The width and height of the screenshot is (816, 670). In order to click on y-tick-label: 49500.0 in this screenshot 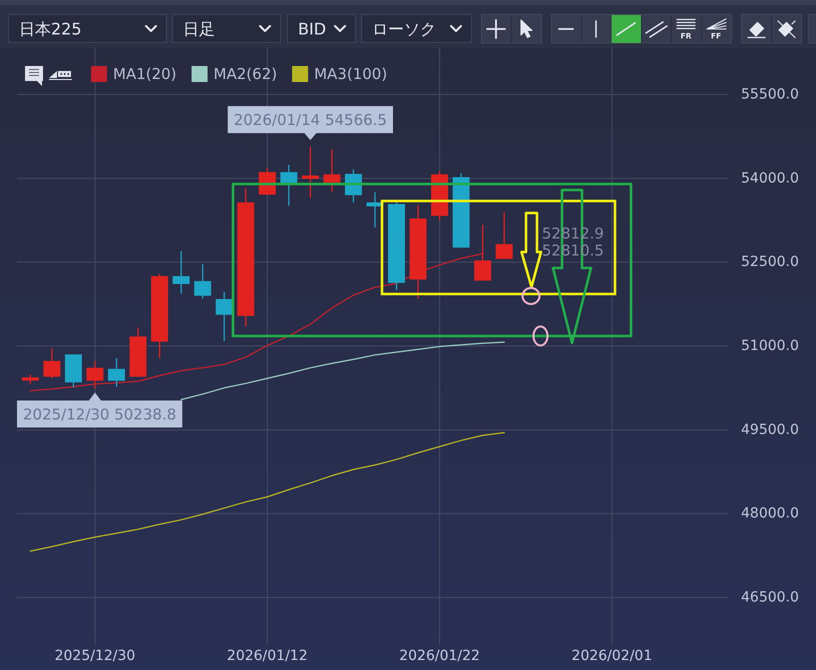, I will do `click(770, 430)`.